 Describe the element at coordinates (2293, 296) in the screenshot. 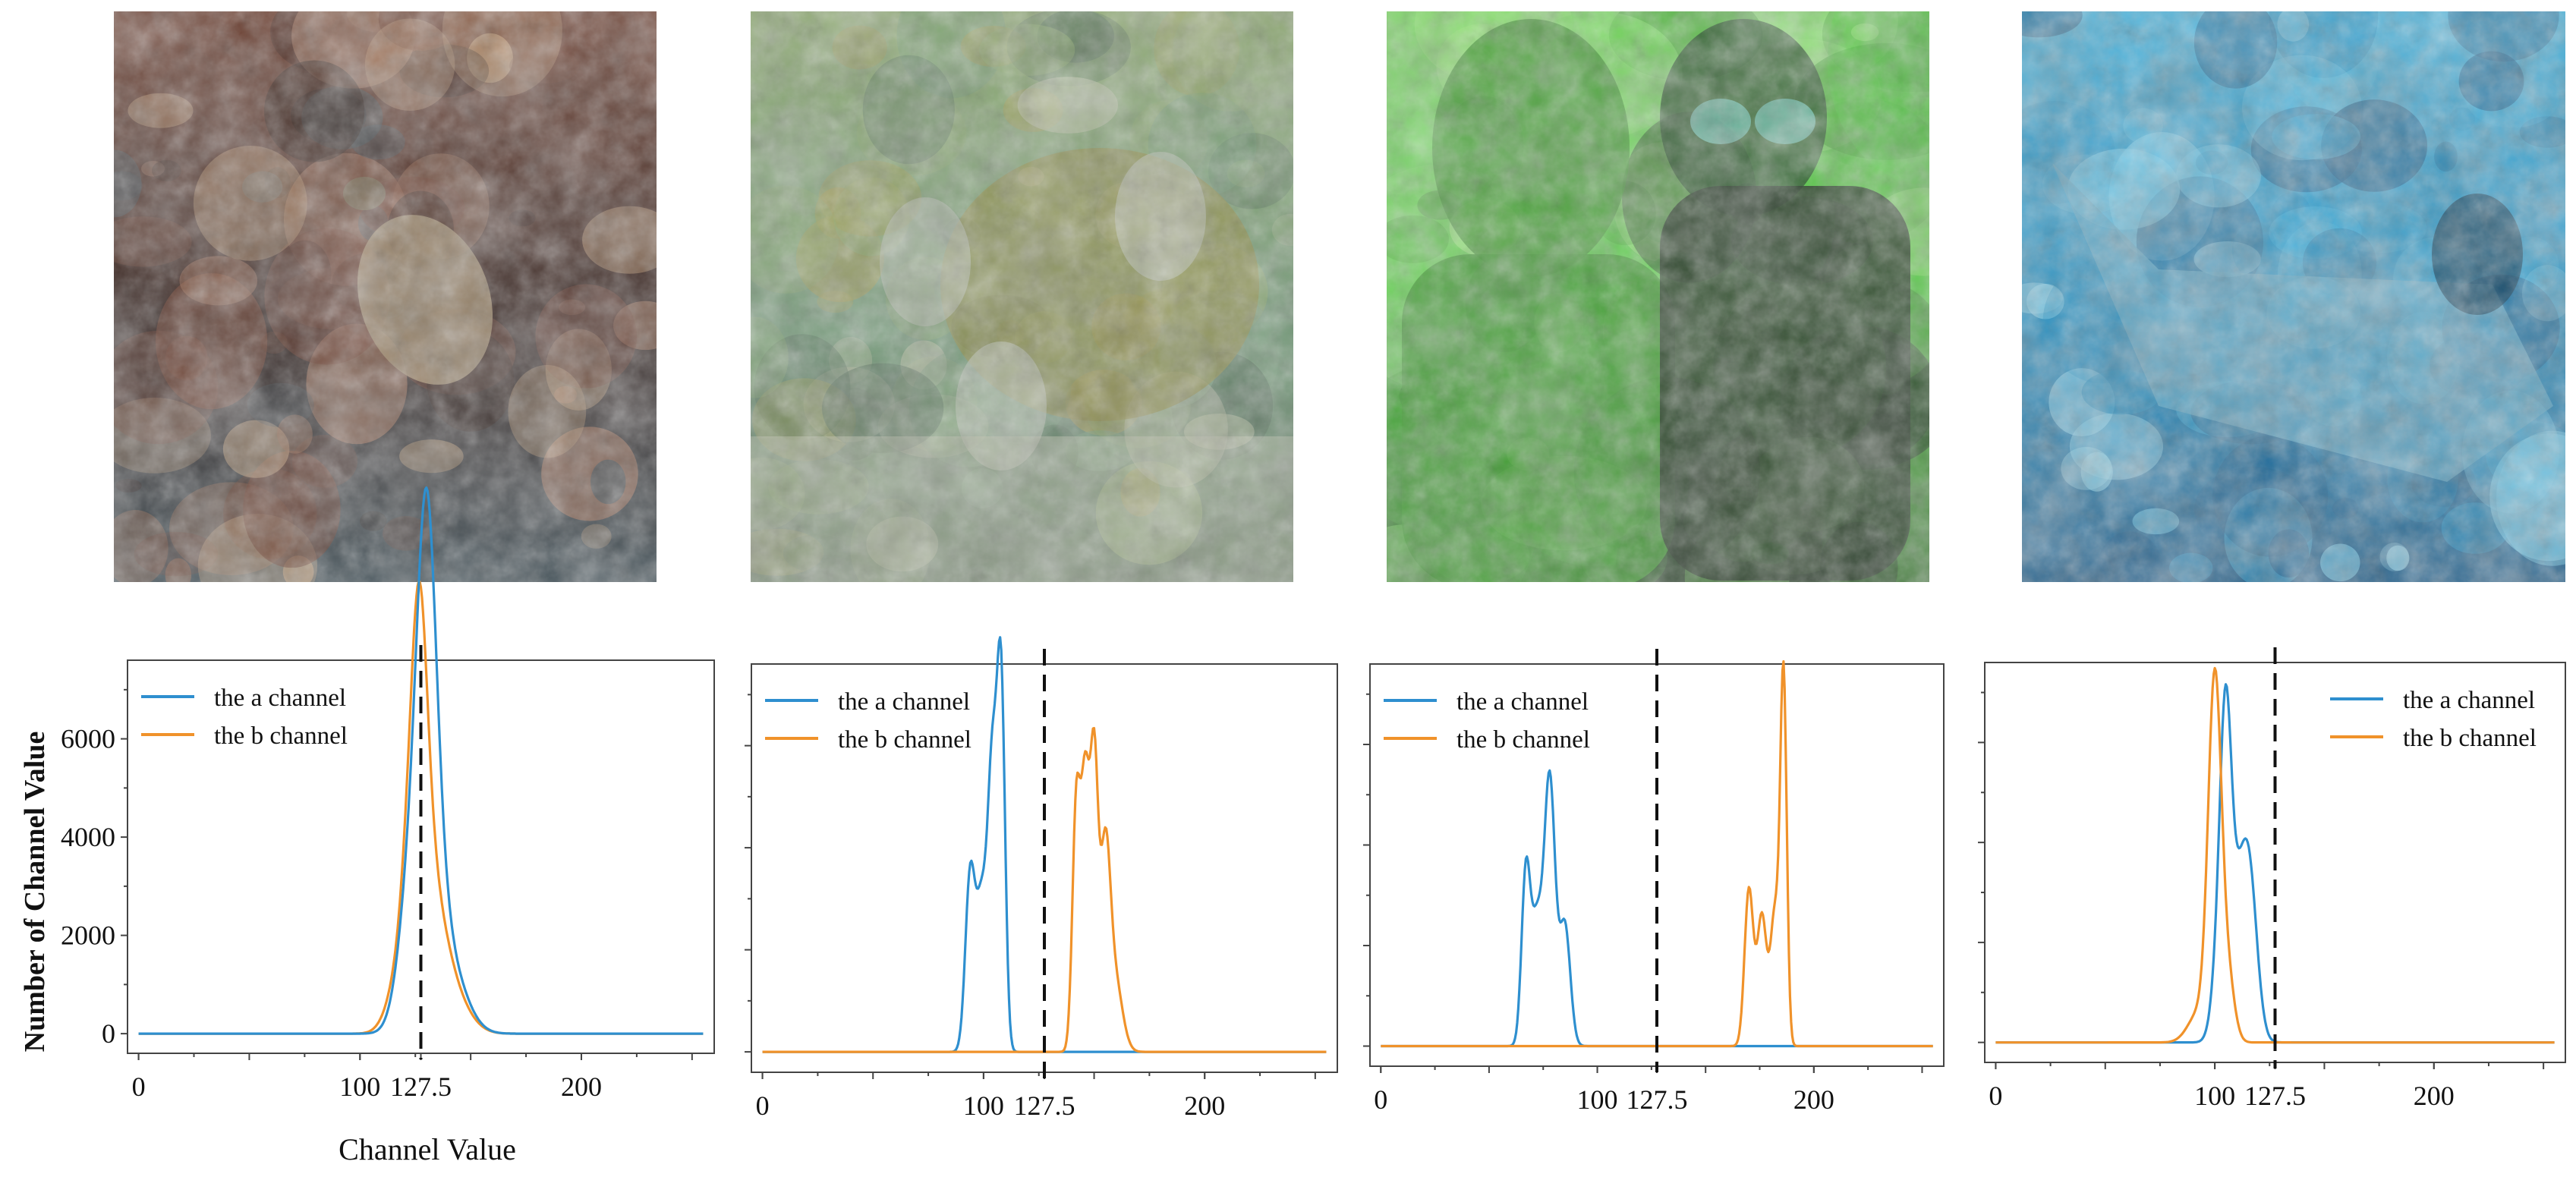

I see `photo-blue-wreck` at that location.